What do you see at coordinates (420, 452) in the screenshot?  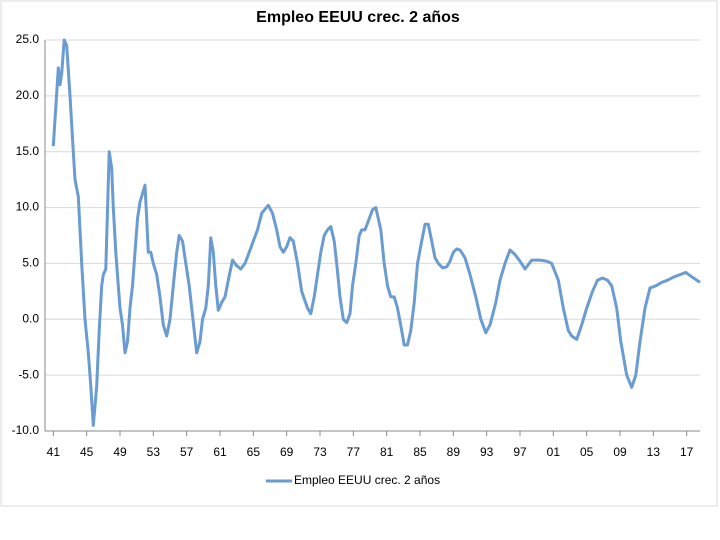 I see `x-tick-label: 85` at bounding box center [420, 452].